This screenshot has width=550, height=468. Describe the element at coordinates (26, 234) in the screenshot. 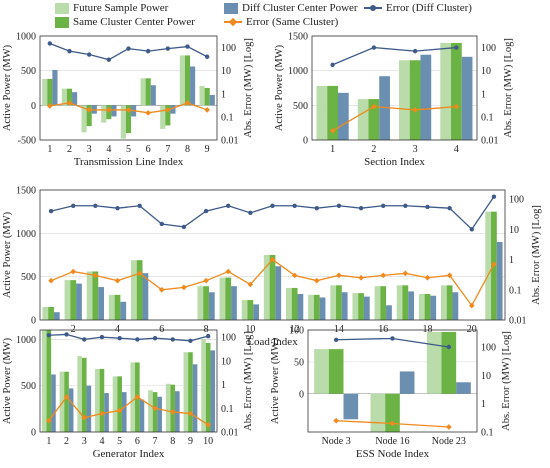

I see `y-tick-label: 1000` at that location.